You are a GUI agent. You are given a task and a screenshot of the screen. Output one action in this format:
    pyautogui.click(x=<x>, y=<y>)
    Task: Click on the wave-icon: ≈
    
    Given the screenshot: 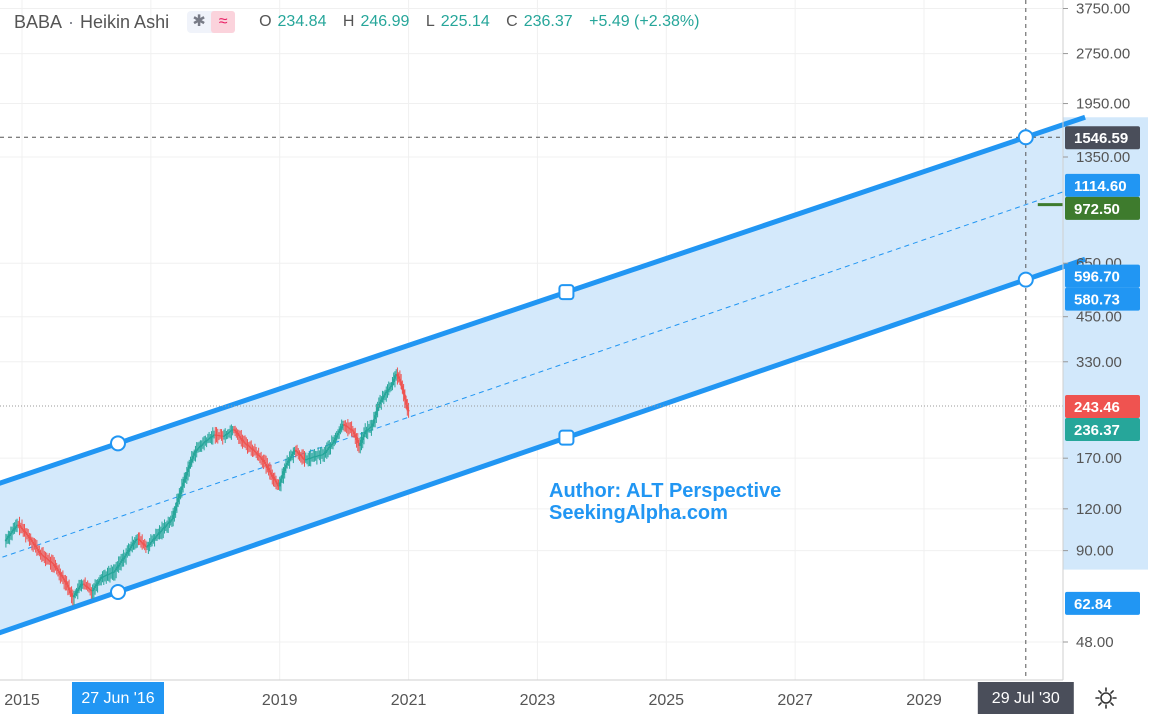 What is the action you would take?
    pyautogui.click(x=223, y=22)
    